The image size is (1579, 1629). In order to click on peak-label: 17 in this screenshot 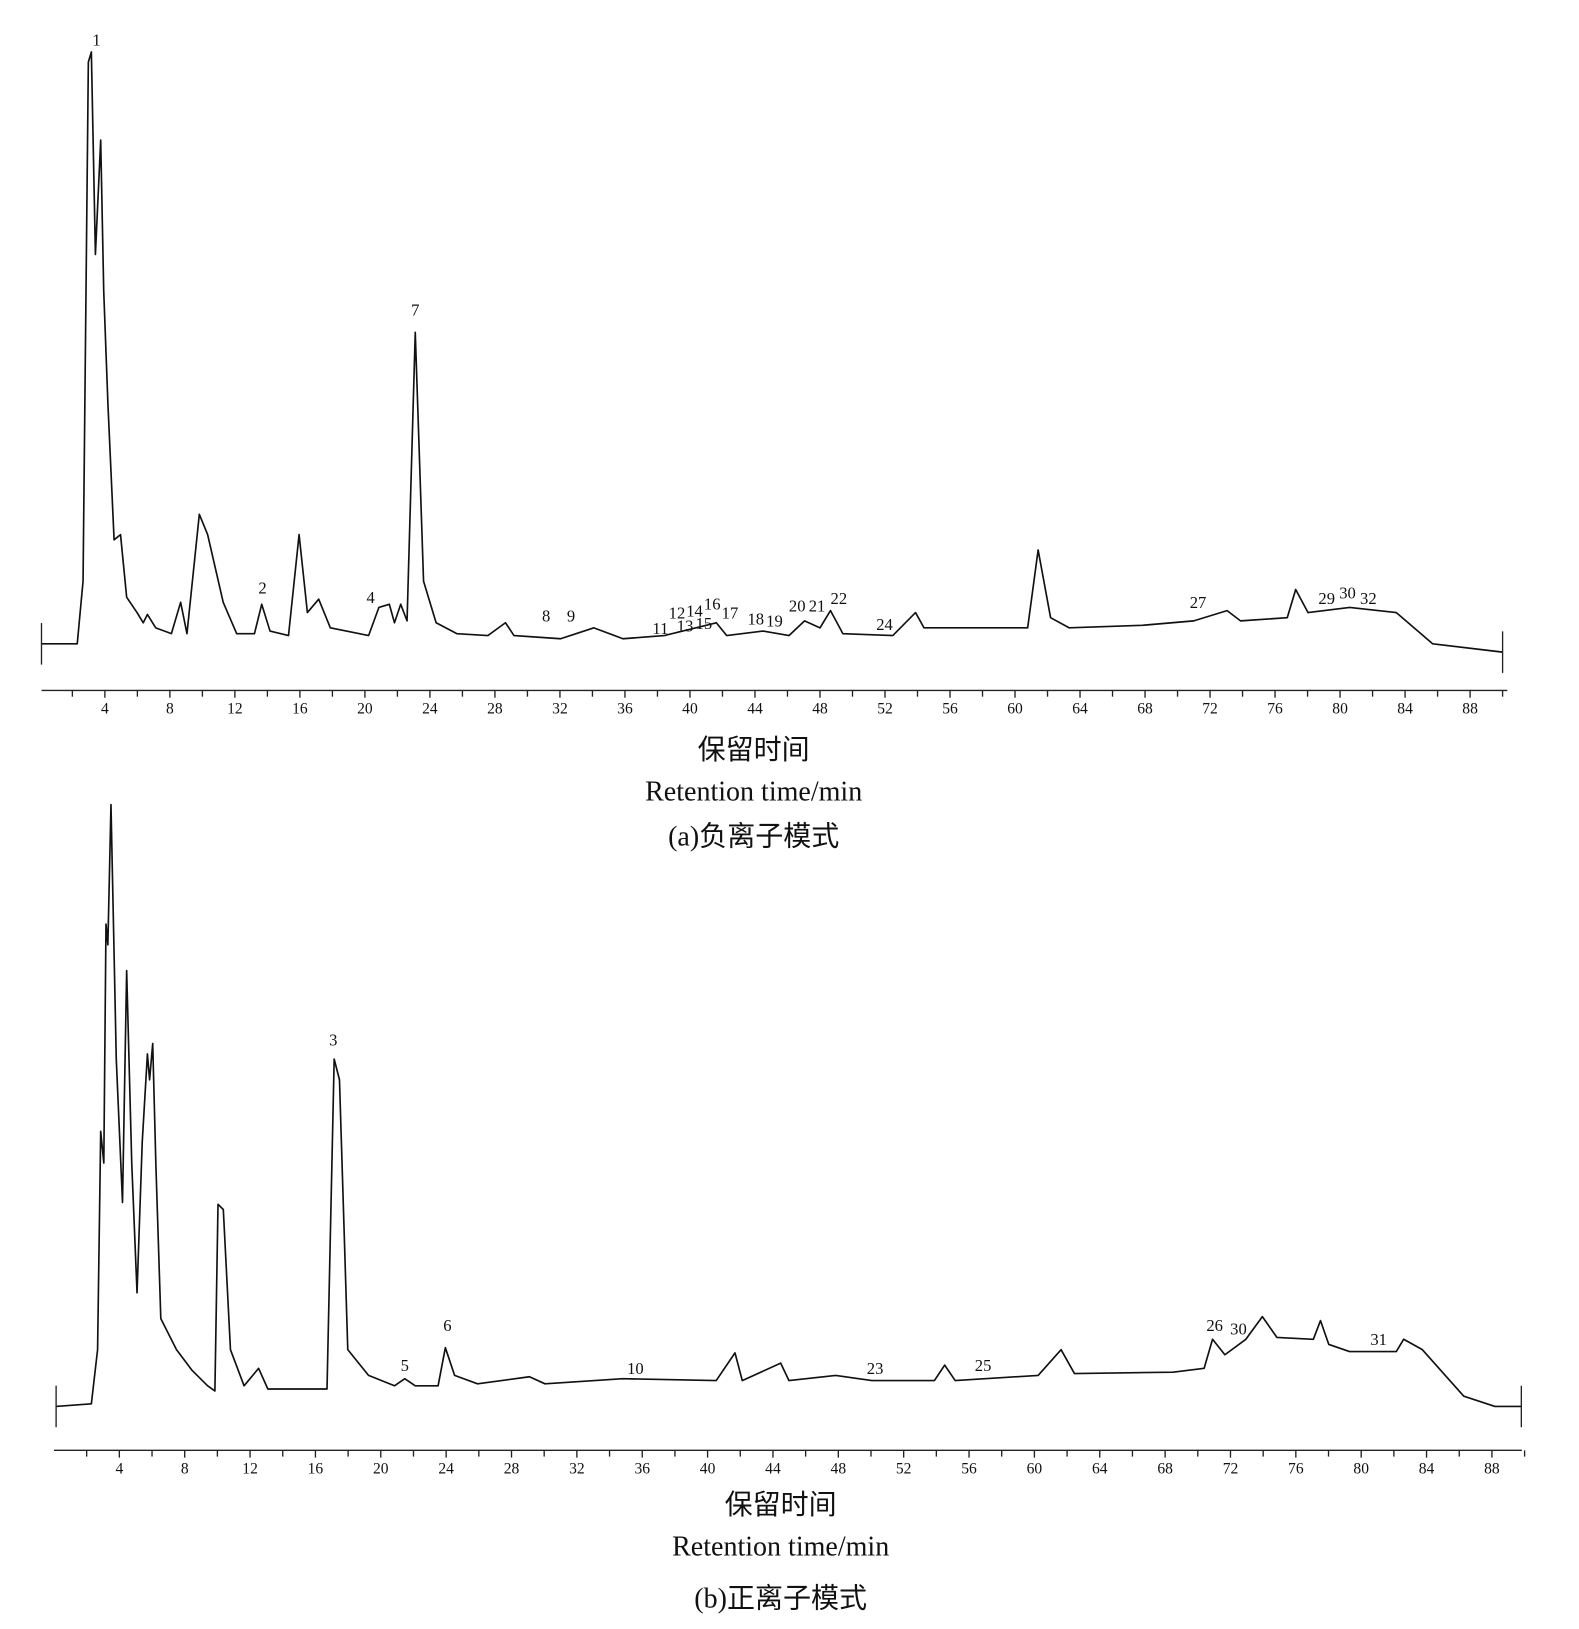, I will do `click(730, 612)`.